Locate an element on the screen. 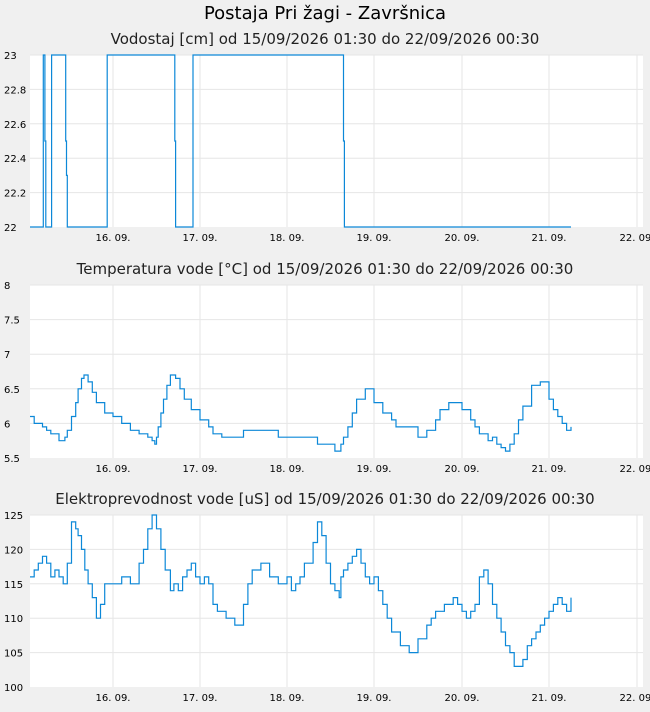 This screenshot has width=650, height=712. y-tick-label: 22 is located at coordinates (10, 228).